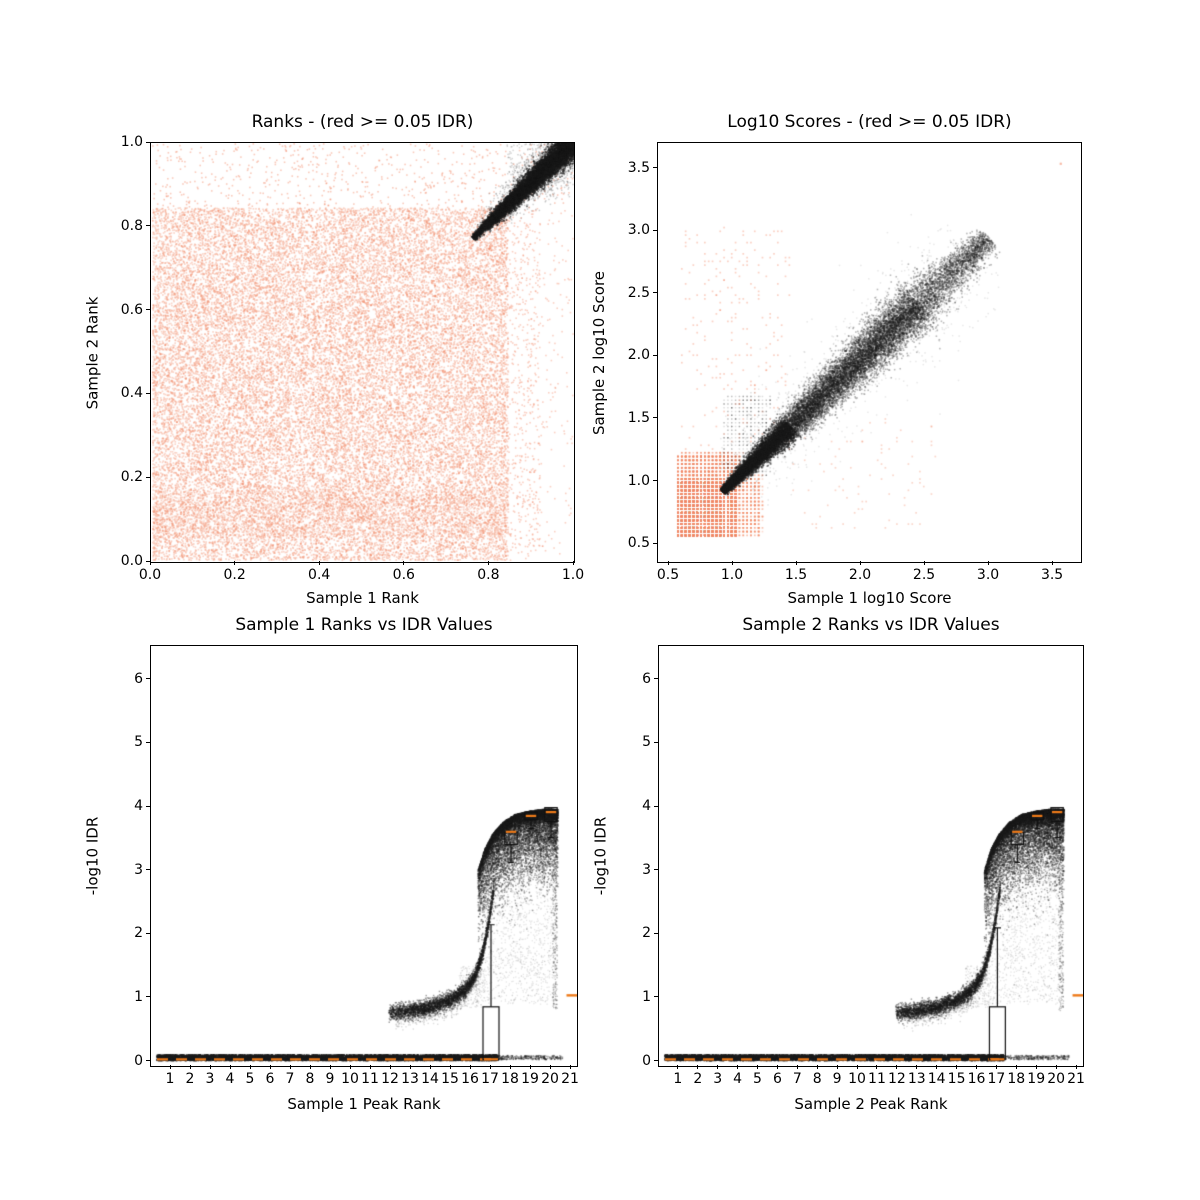  I want to click on y-tick-label: 0, so click(646, 1060).